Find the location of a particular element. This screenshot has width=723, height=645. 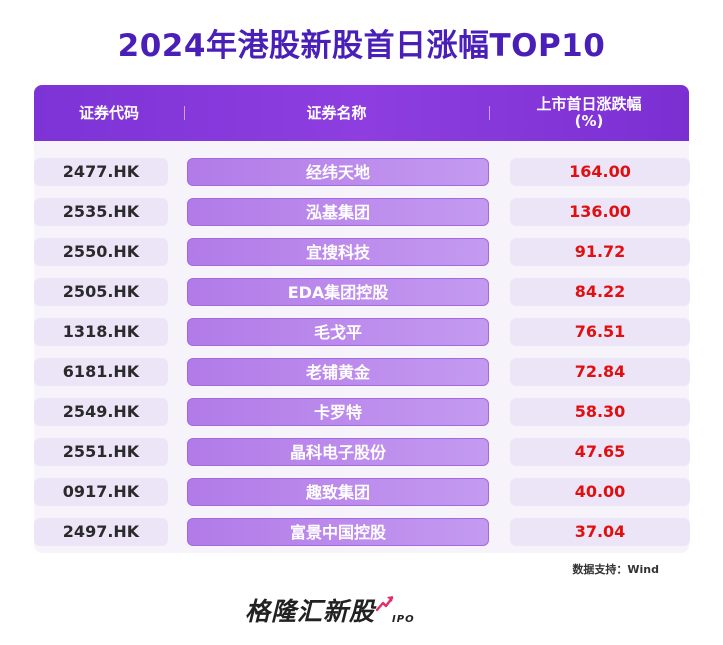

stock-code: 0917.HK is located at coordinates (101, 492).